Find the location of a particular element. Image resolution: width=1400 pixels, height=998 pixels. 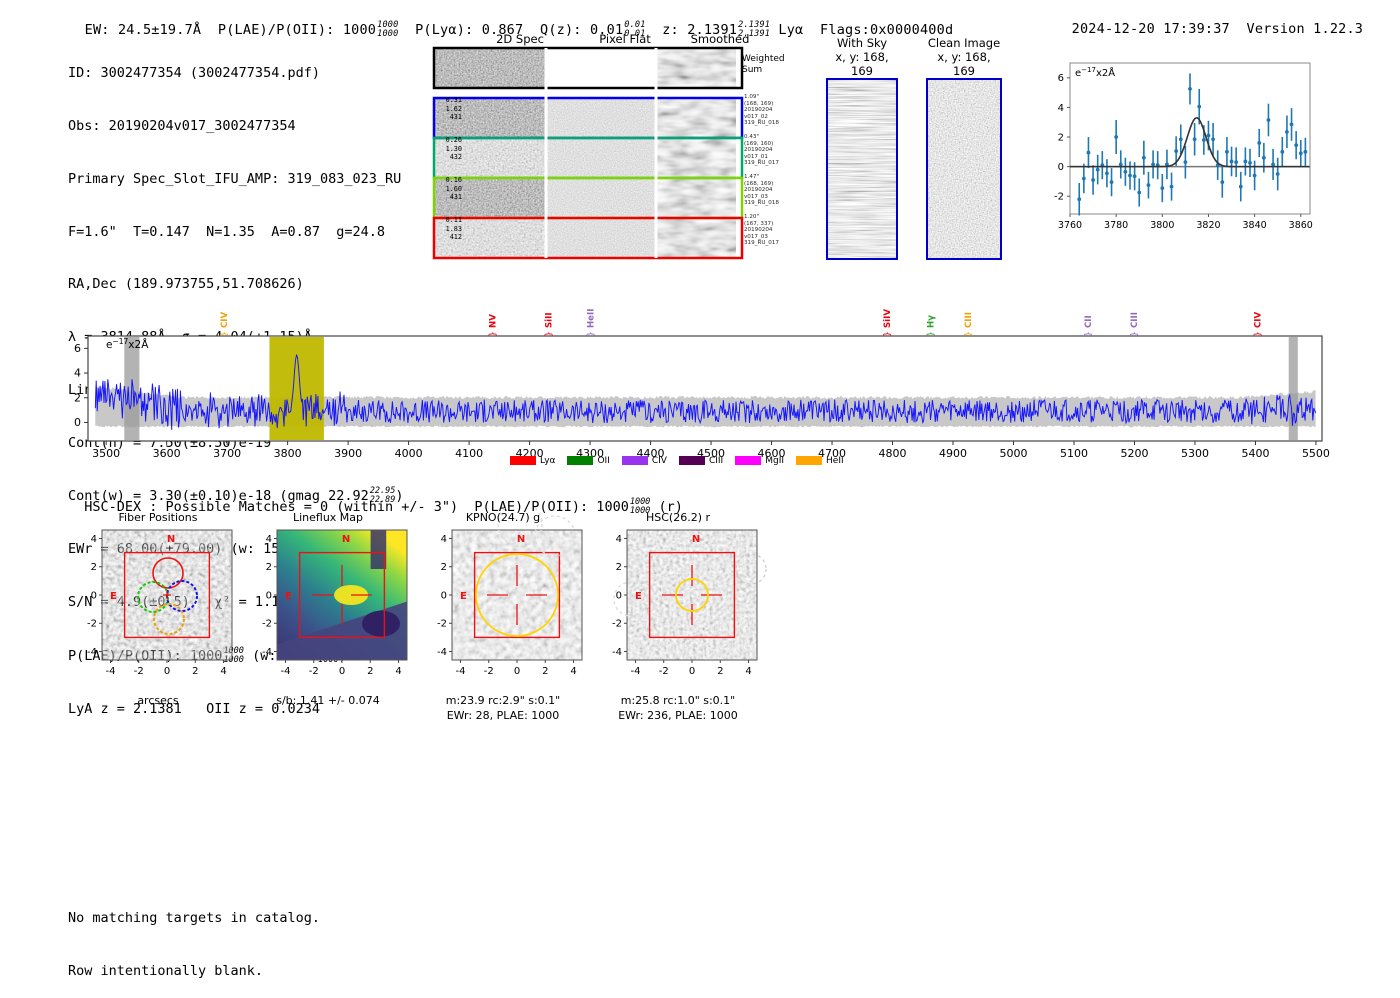

svg-text: 5000 is located at coordinates (1014, 453).